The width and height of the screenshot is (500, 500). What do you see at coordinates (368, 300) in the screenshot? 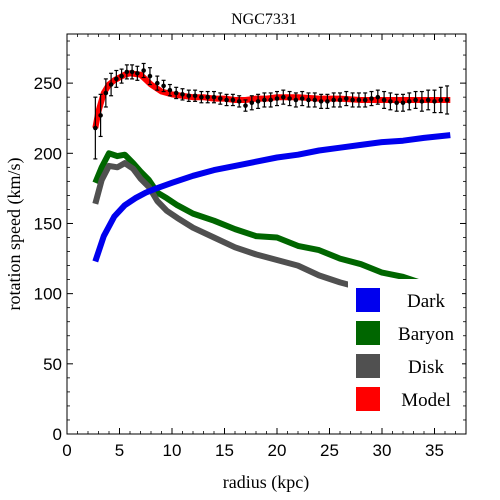
I see `legend-swatch-dark` at bounding box center [368, 300].